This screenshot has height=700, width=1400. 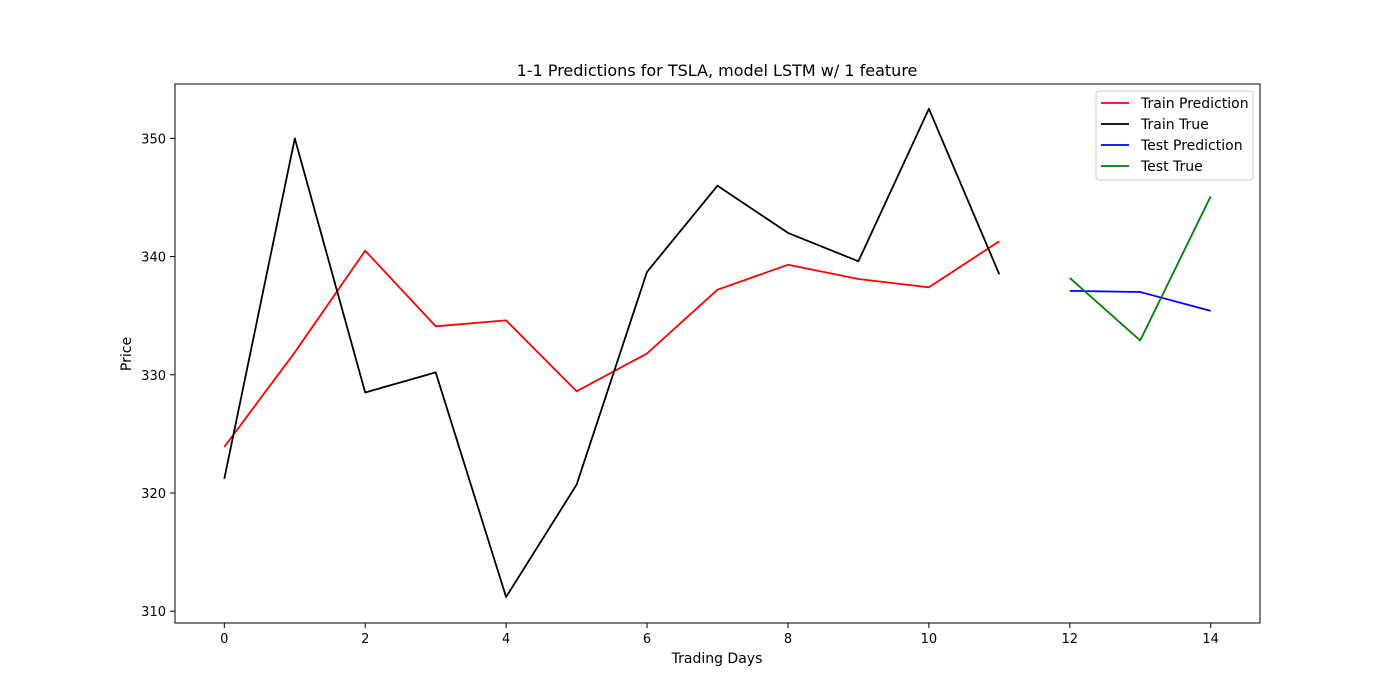 I want to click on legend-label-test-prediction: Test Prediction, so click(x=1191, y=146).